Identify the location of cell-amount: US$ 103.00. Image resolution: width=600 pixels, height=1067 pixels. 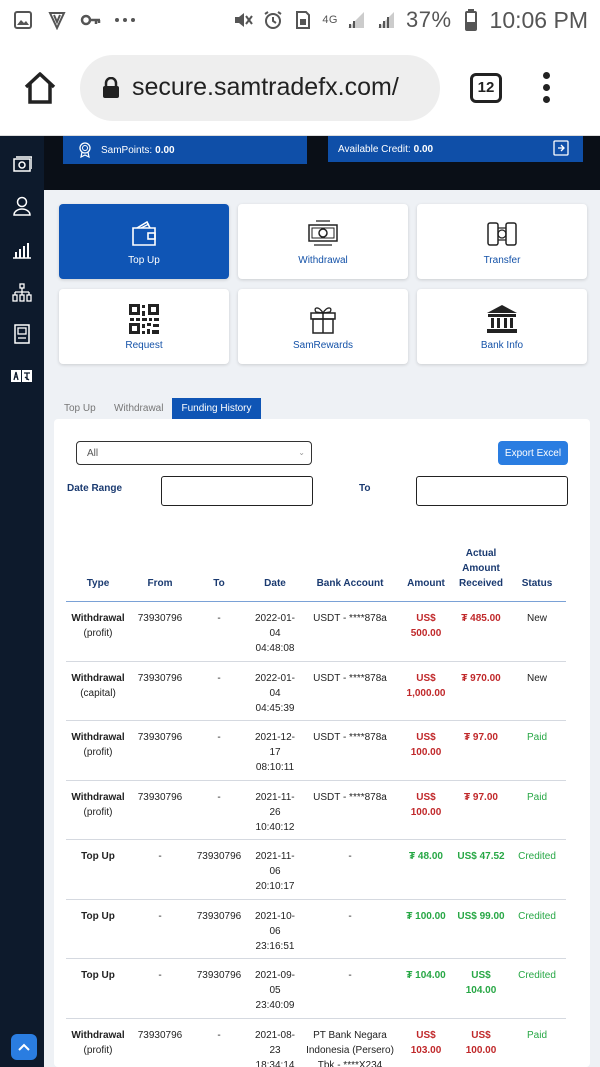
(426, 1042).